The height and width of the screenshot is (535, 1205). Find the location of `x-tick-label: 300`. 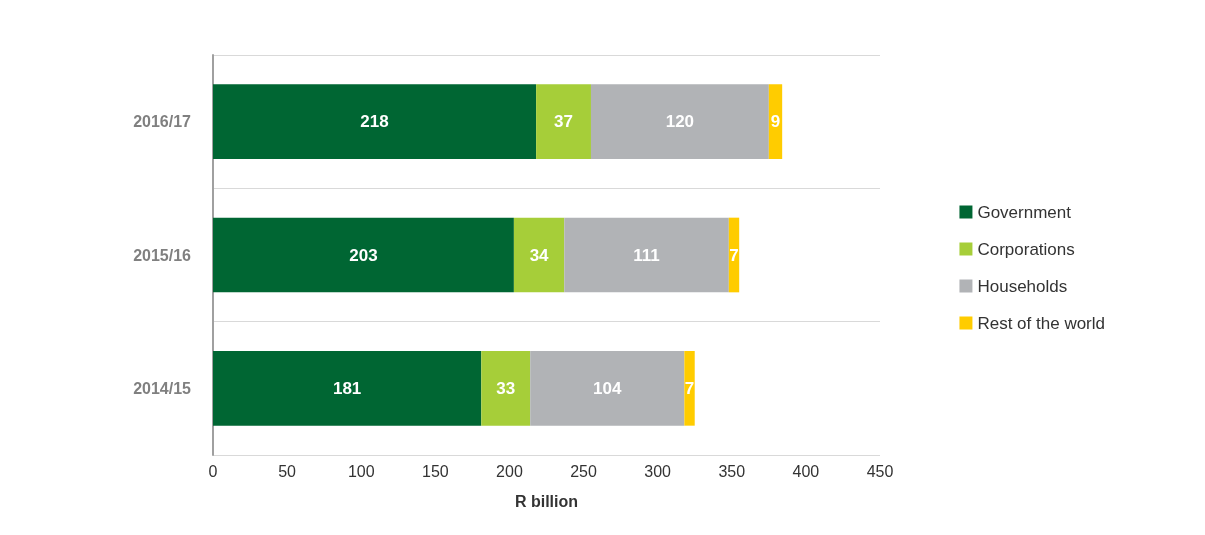

x-tick-label: 300 is located at coordinates (658, 471).